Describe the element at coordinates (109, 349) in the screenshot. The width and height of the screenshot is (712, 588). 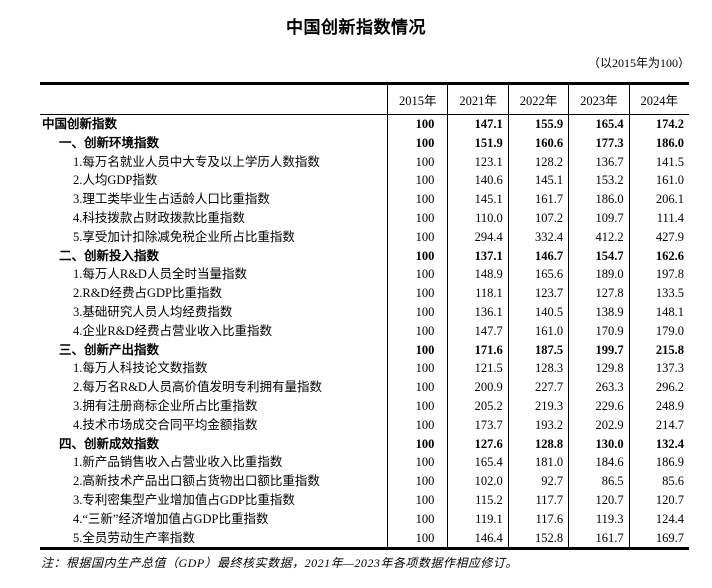
I see `row-label-cell: 三、创新产出指数` at that location.